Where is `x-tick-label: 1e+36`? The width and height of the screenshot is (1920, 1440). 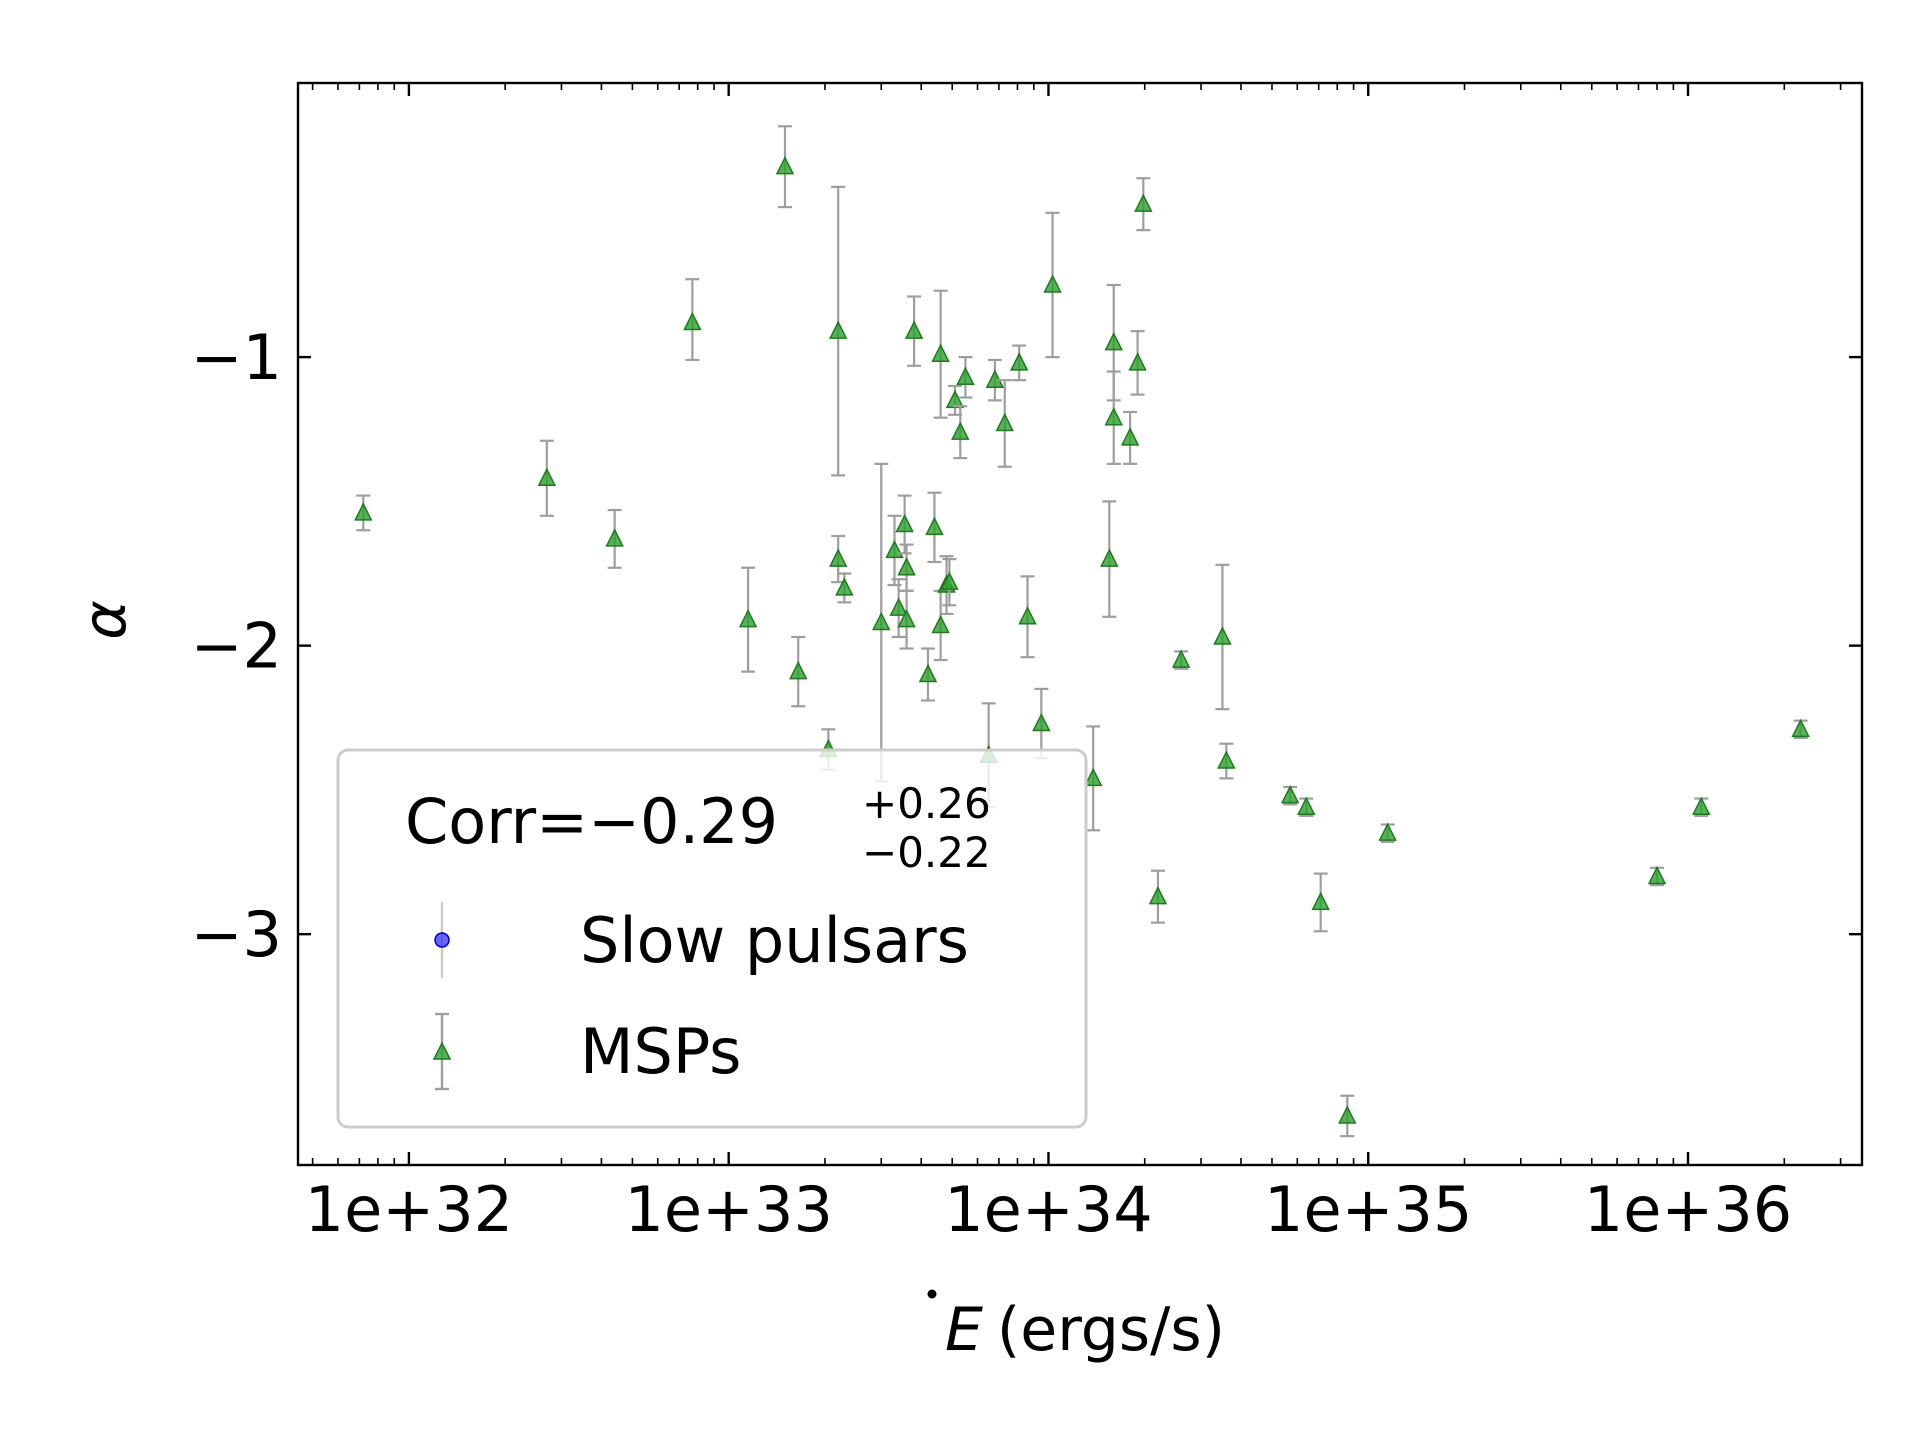 x-tick-label: 1e+36 is located at coordinates (1688, 1209).